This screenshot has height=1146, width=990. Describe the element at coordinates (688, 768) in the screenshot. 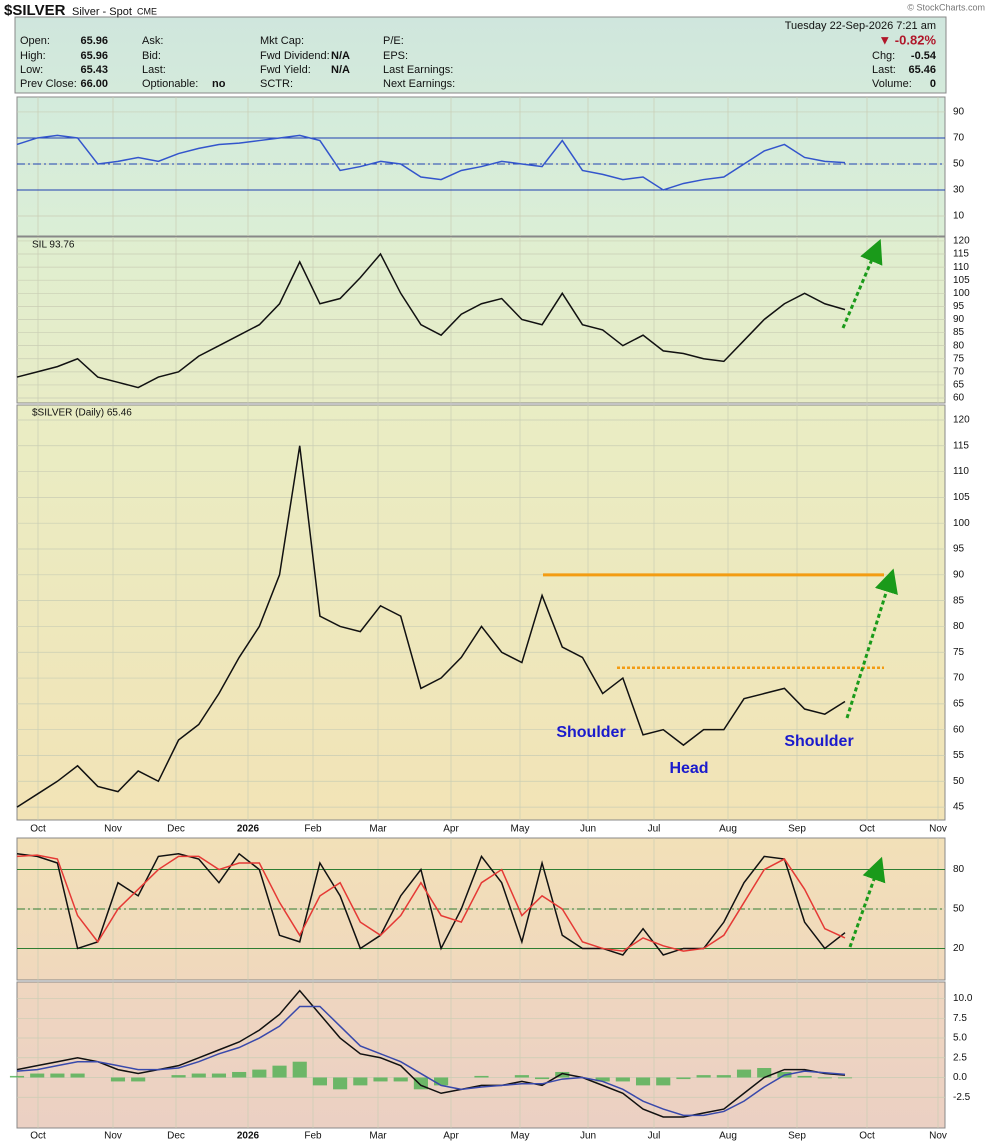

I see `annotation: Head` at that location.